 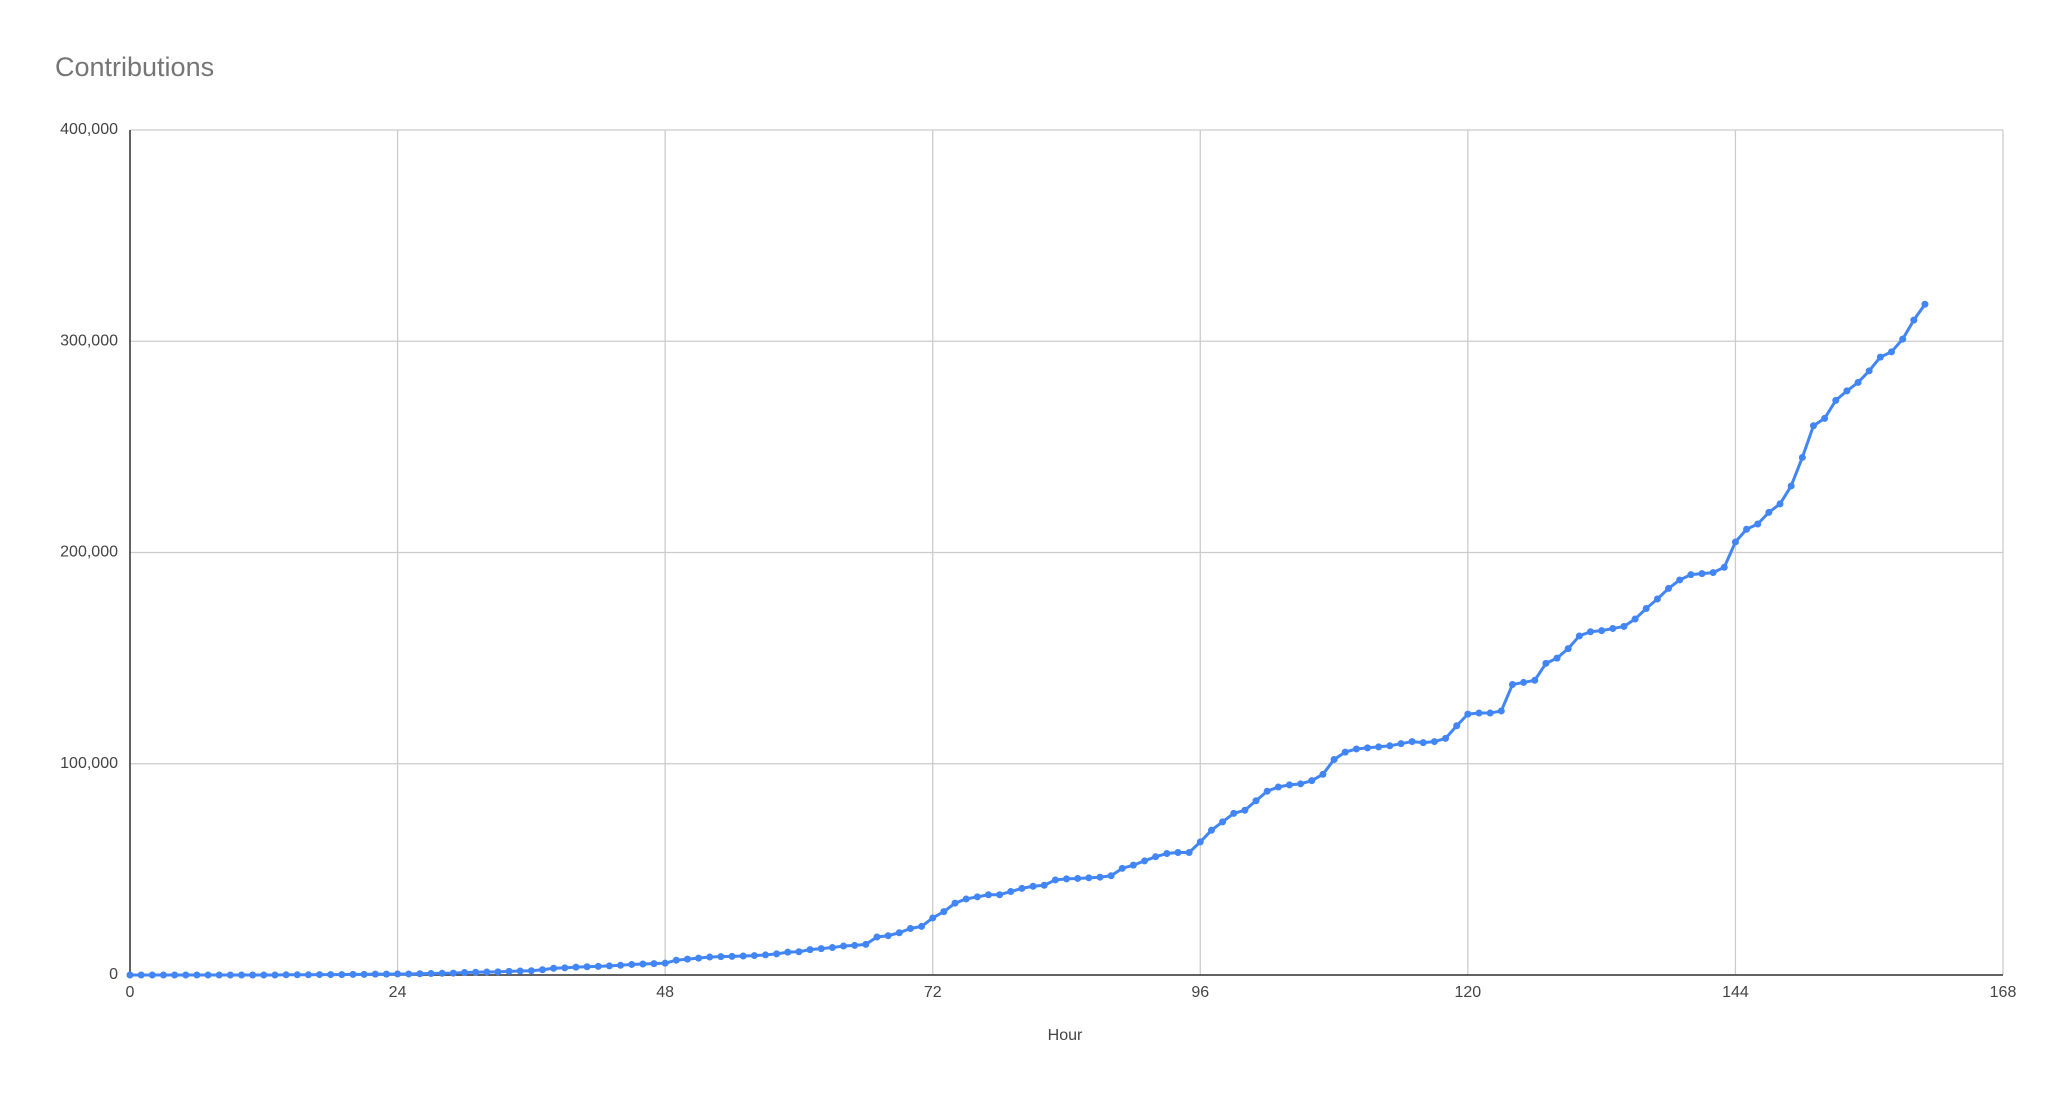 I want to click on x-tick-label: 168, so click(x=2003, y=992).